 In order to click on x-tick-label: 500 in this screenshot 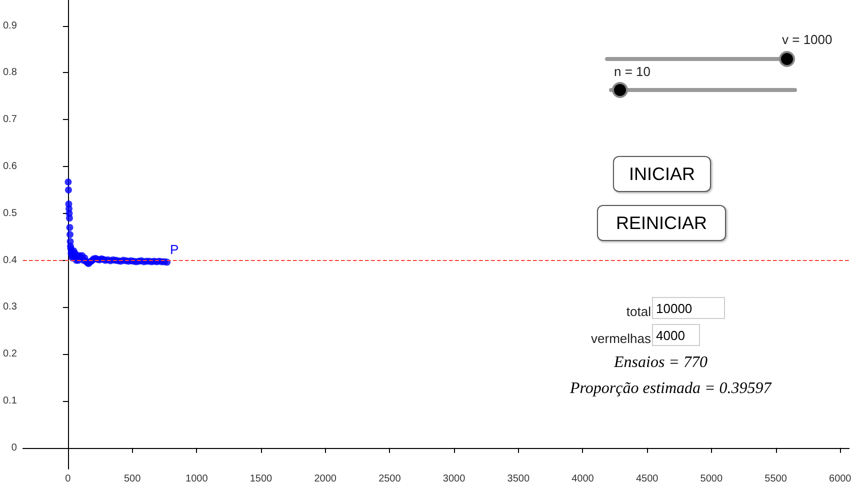, I will do `click(133, 479)`.